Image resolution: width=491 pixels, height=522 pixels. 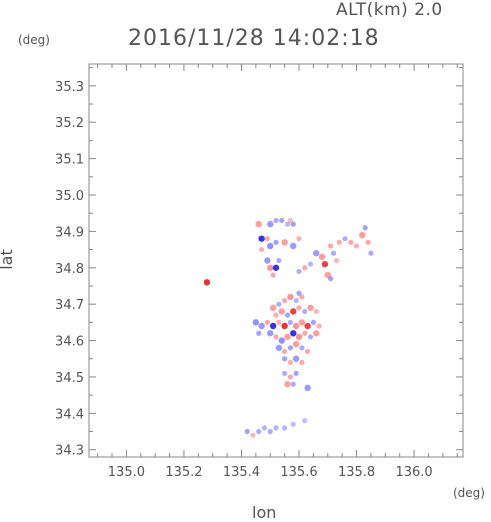 What do you see at coordinates (389, 10) in the screenshot?
I see `altitude-label: ALT(km) 2.0` at bounding box center [389, 10].